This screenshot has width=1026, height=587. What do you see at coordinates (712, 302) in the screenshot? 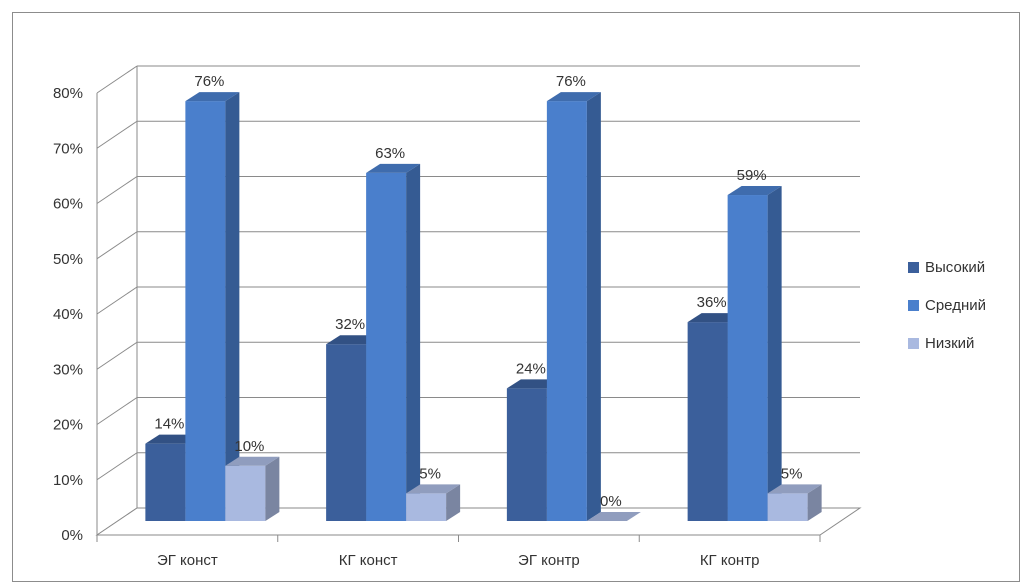
I see `data-label: 36%` at bounding box center [712, 302].